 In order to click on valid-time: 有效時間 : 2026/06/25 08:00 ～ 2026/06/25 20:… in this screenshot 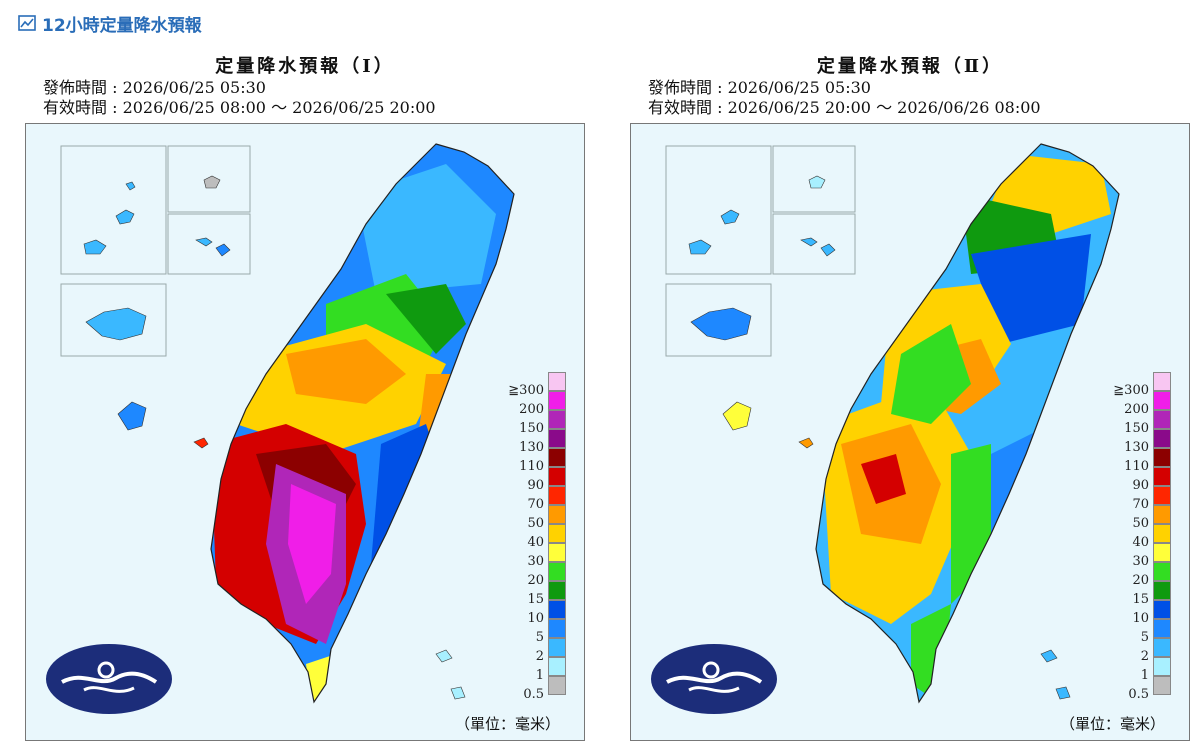, I will do `click(239, 107)`.